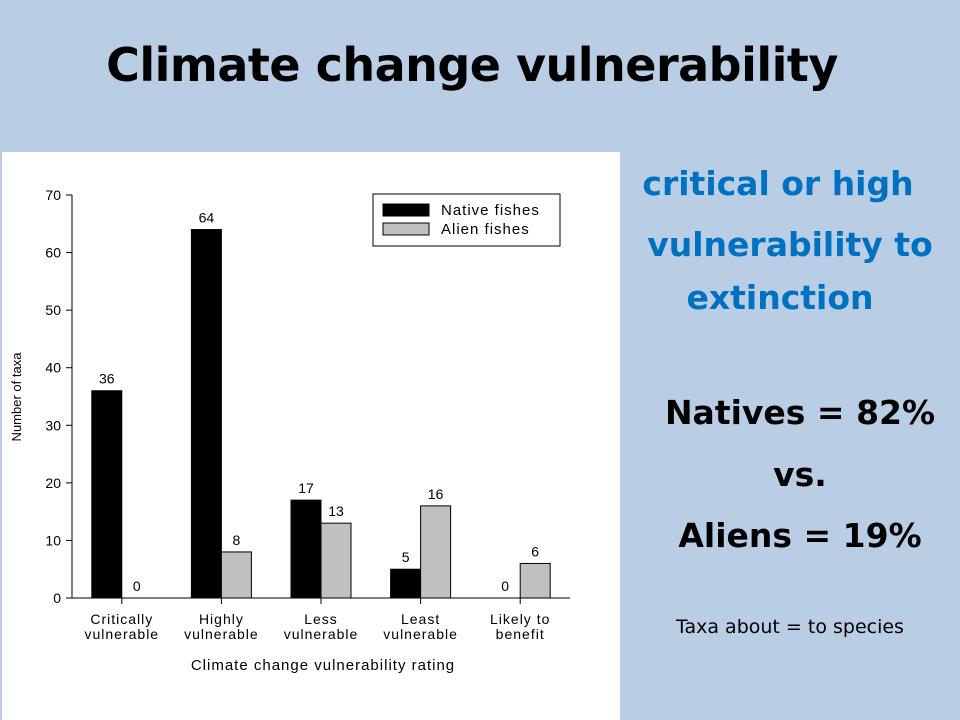 The height and width of the screenshot is (720, 960). What do you see at coordinates (321, 619) in the screenshot?
I see `x-tick-label: Less` at bounding box center [321, 619].